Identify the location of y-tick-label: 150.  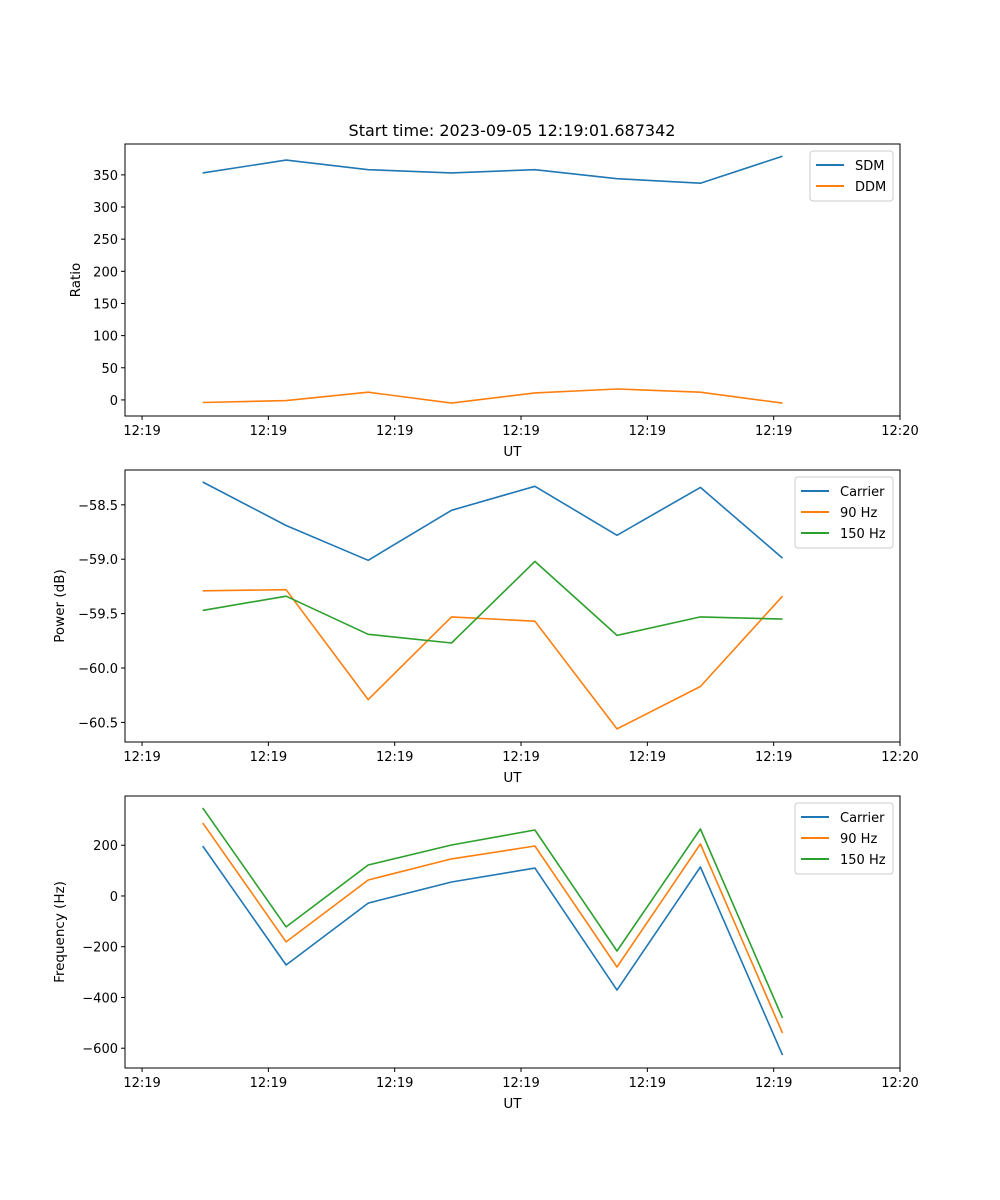
(105, 304).